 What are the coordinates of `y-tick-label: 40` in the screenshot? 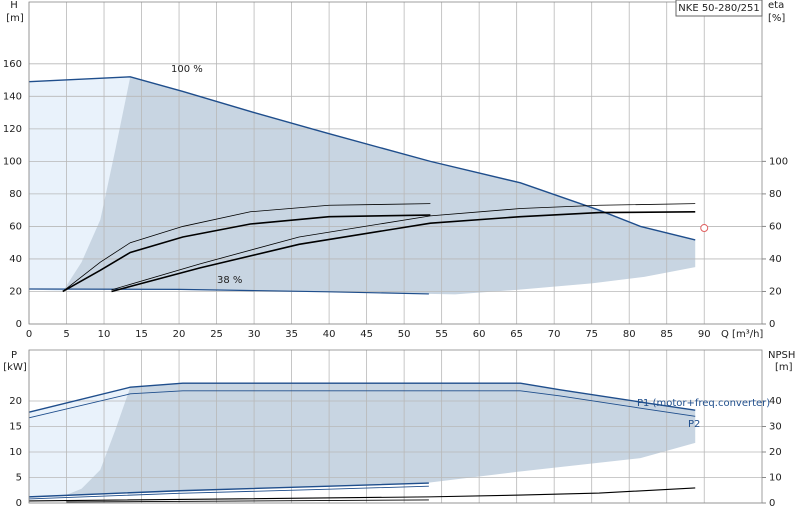 It's located at (15, 259).